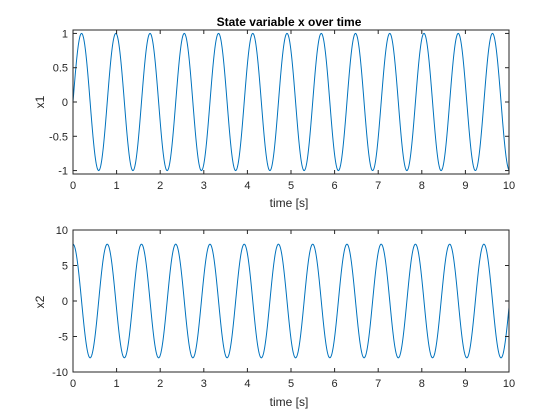  I want to click on y-tick-label: 0.5, so click(60, 69).